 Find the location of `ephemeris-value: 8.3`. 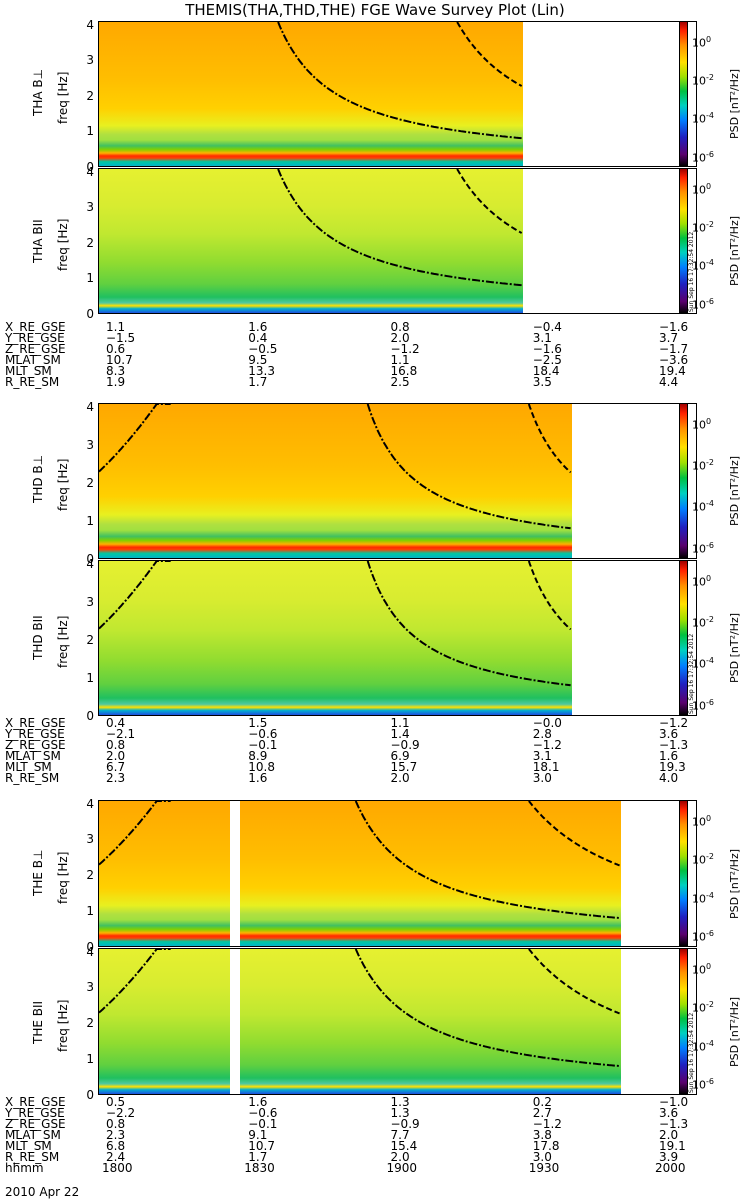

ephemeris-value: 8.3 is located at coordinates (116, 371).